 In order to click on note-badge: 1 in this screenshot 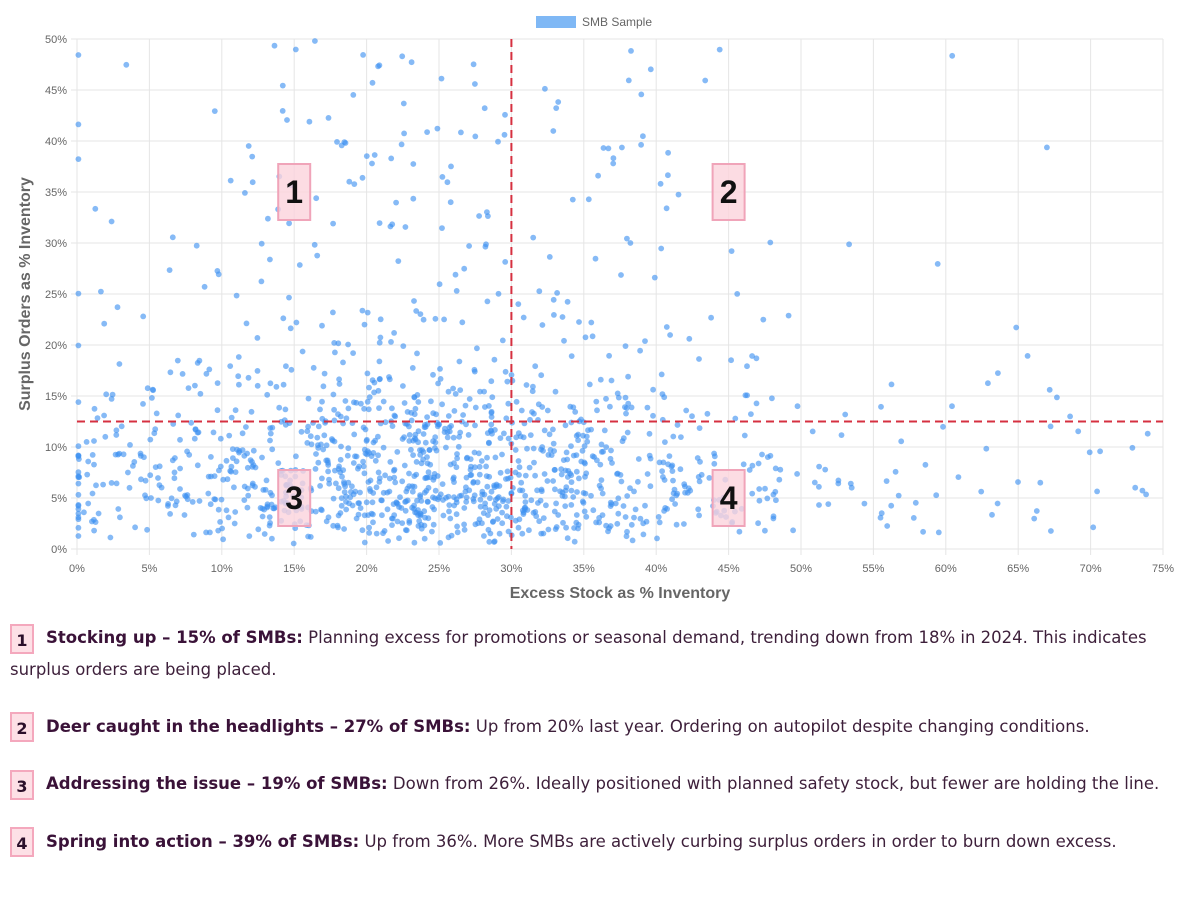, I will do `click(22, 638)`.